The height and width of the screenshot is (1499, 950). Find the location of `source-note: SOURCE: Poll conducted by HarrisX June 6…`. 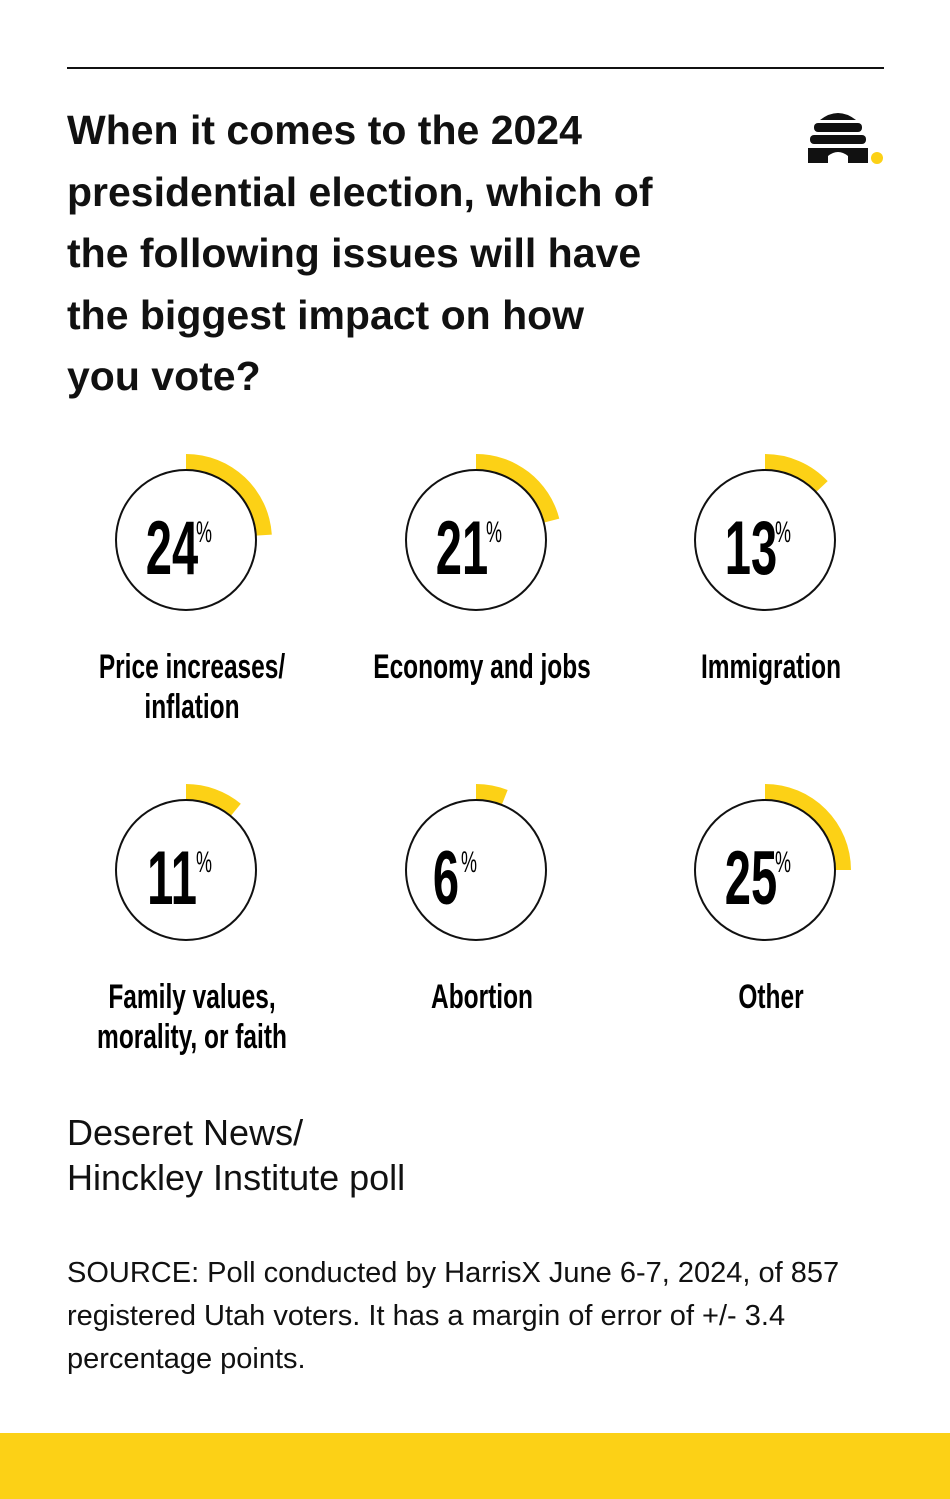

source-note: SOURCE: Poll conducted by HarrisX June 6… is located at coordinates (453, 1316).